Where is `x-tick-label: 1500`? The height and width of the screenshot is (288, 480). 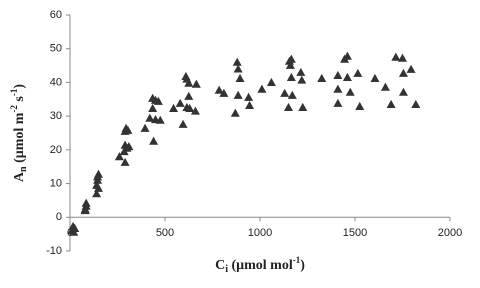
x-tick-label: 1500 is located at coordinates (355, 233).